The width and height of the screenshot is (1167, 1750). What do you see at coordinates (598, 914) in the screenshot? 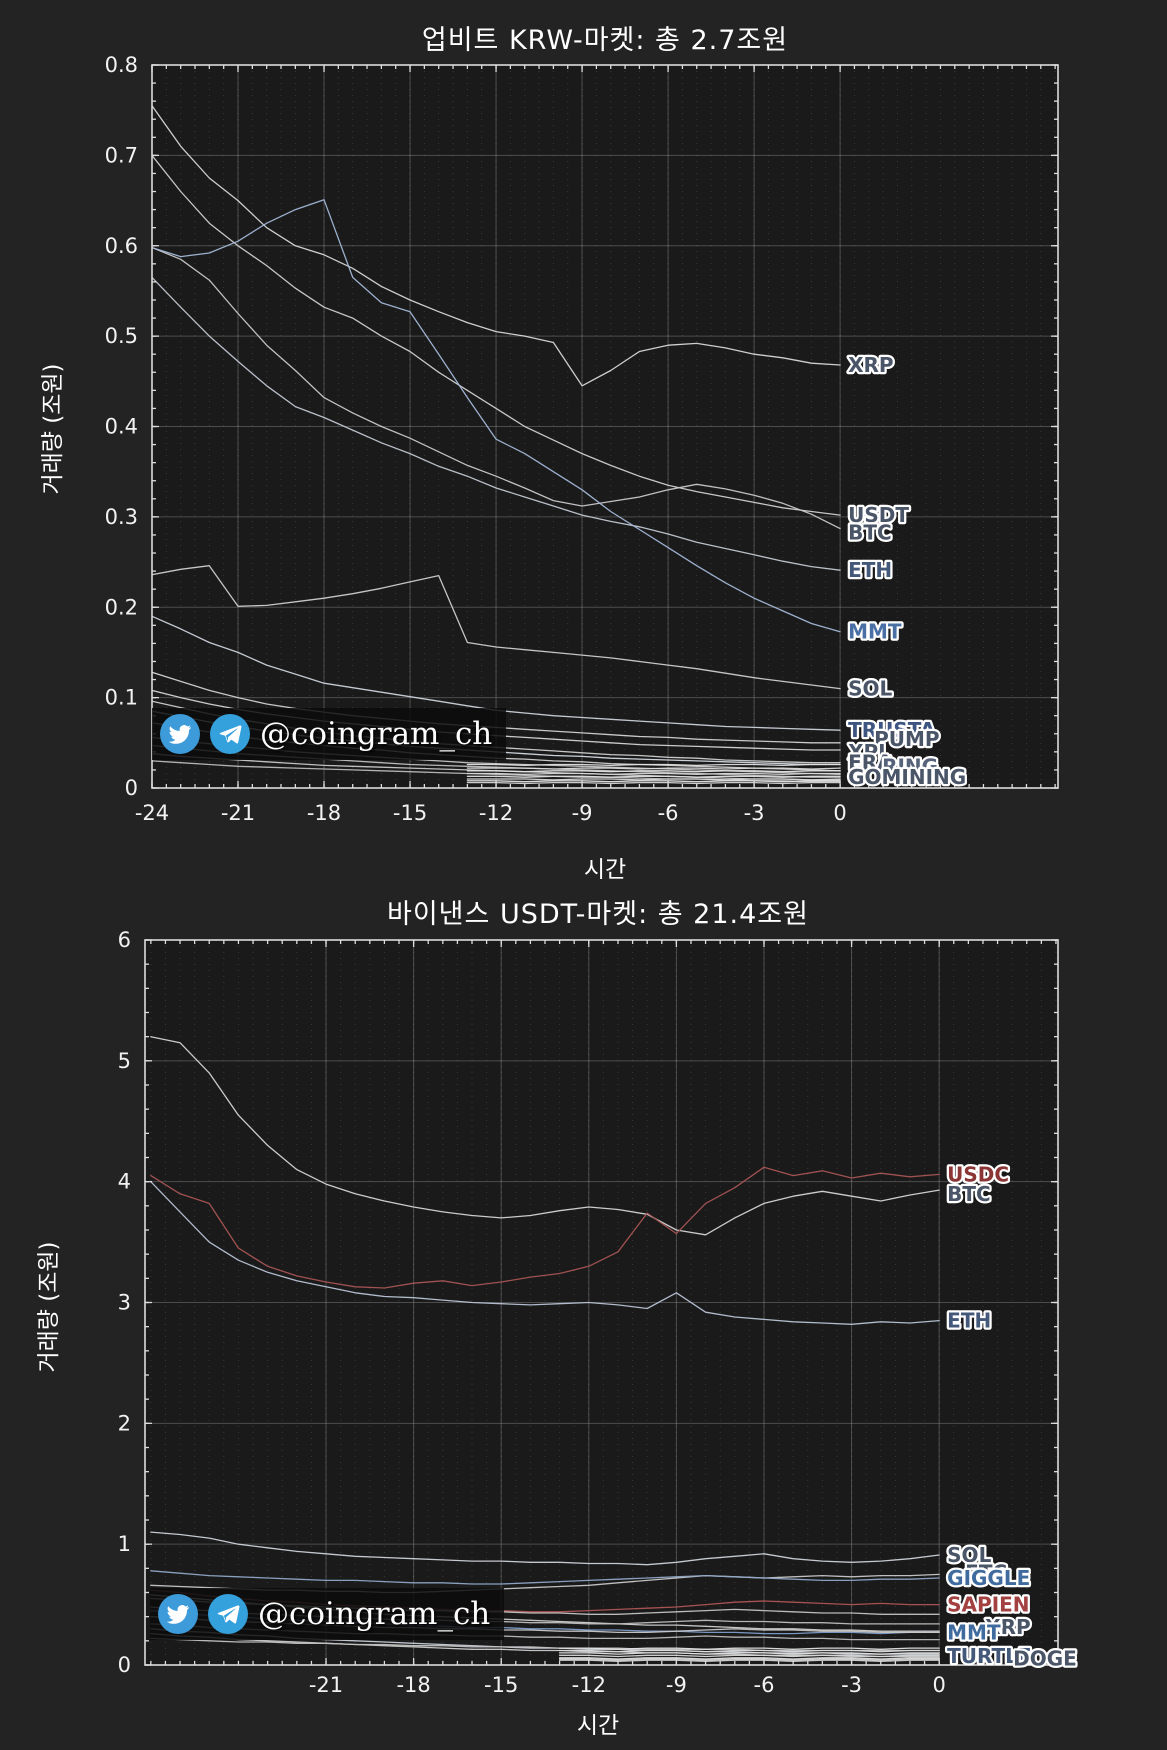
I see `chart-title-binance: 바이낸스 USDT-마켓: 총 21.4조원` at bounding box center [598, 914].